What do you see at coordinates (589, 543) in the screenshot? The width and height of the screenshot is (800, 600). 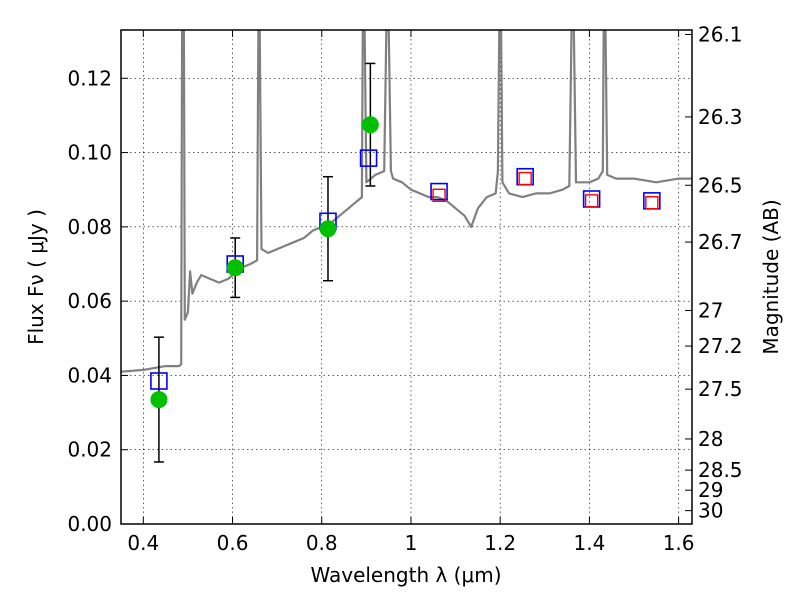 I see `x-tick-label: 1.4` at bounding box center [589, 543].